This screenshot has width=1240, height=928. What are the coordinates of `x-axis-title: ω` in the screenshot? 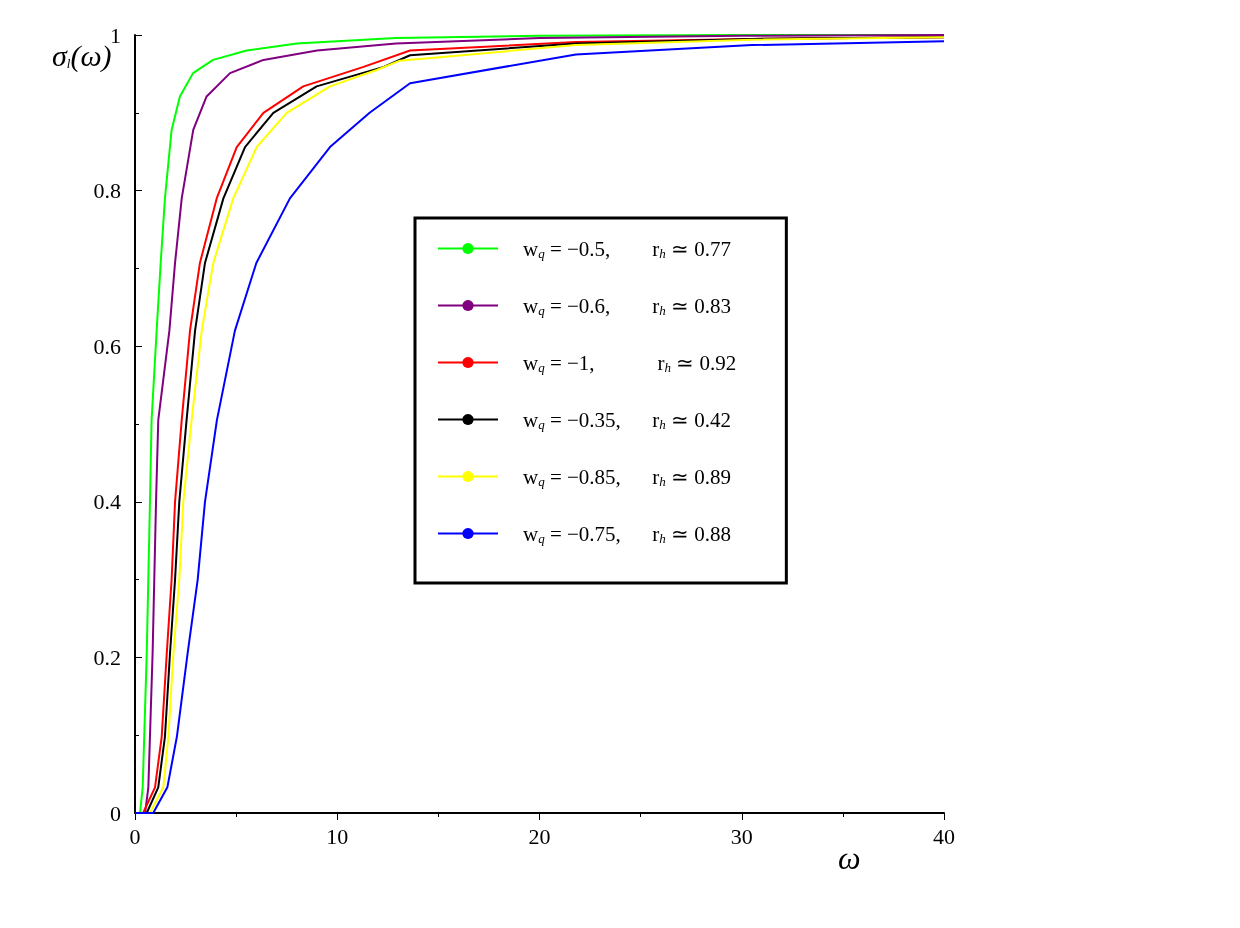 It's located at (849, 858).